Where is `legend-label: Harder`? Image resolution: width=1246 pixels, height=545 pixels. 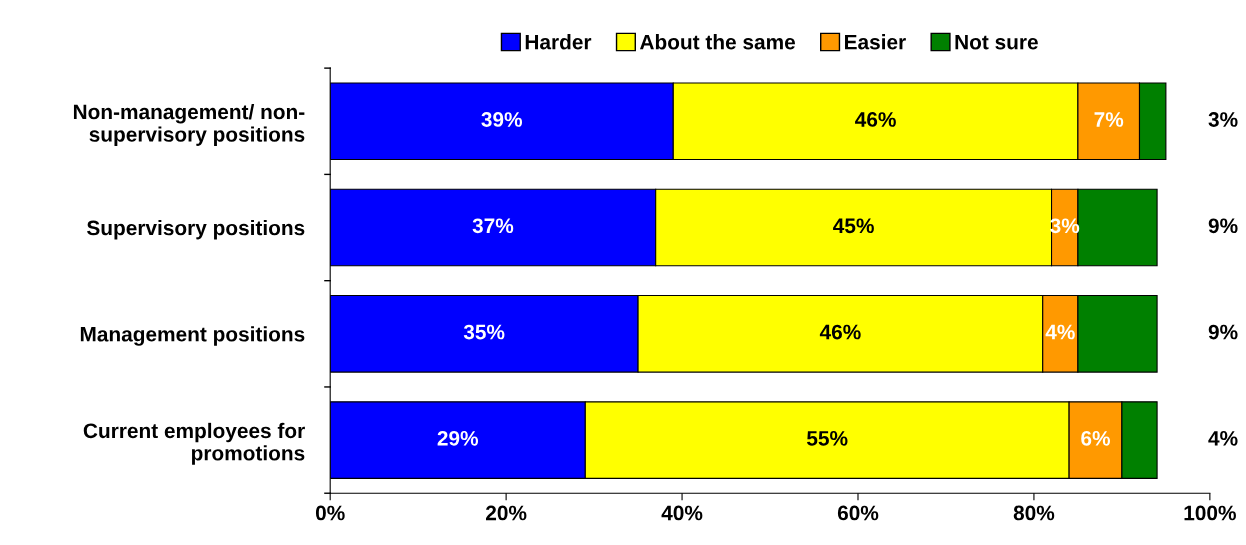
legend-label: Harder is located at coordinates (558, 42).